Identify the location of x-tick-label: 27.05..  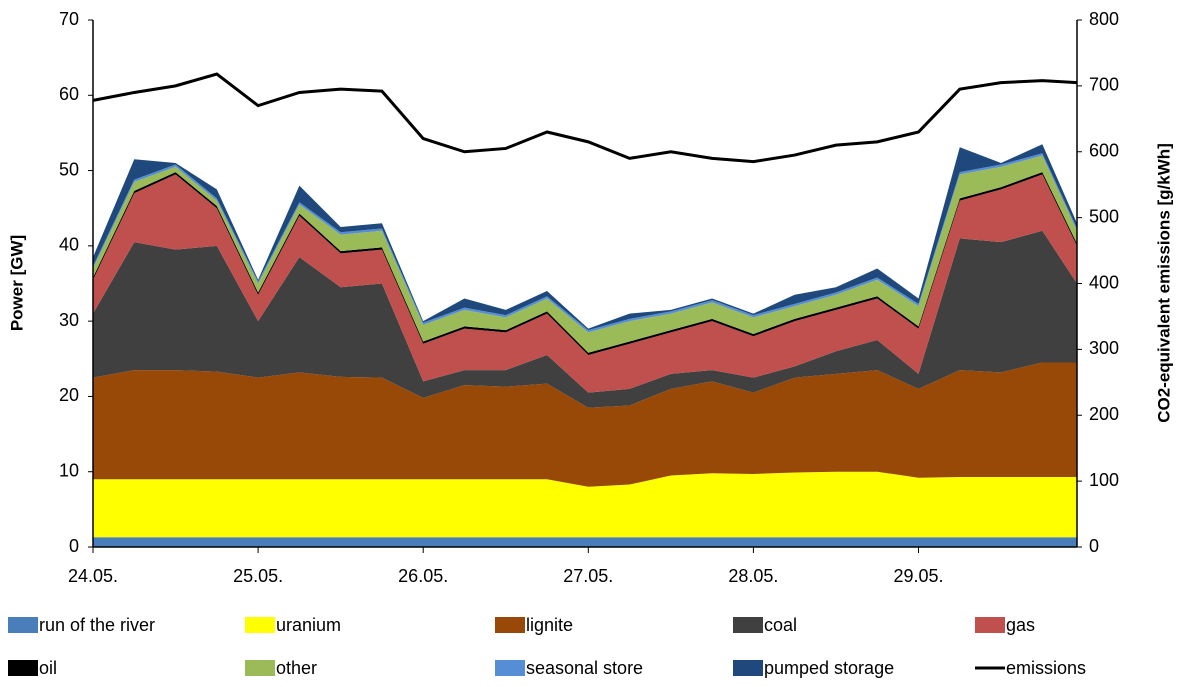
(588, 576).